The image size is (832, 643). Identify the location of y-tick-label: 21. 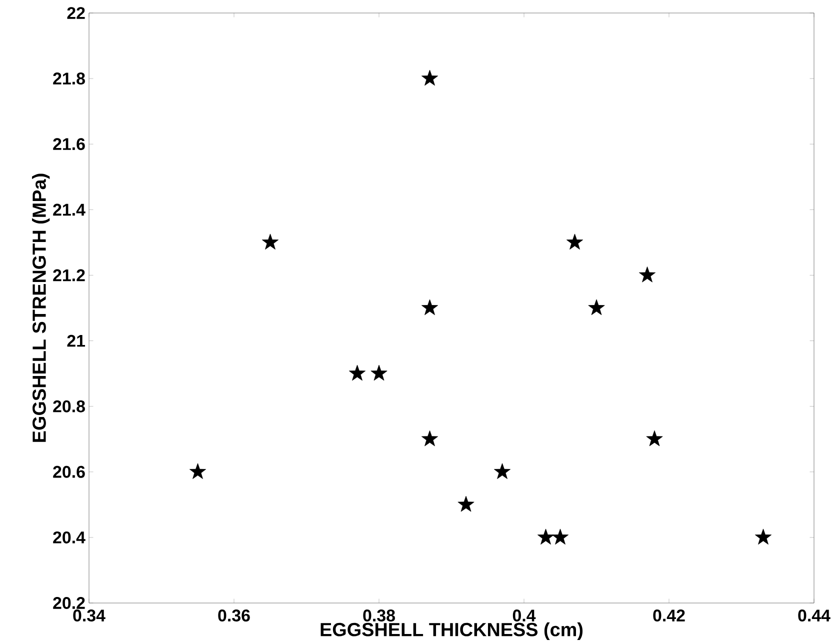
(76, 340).